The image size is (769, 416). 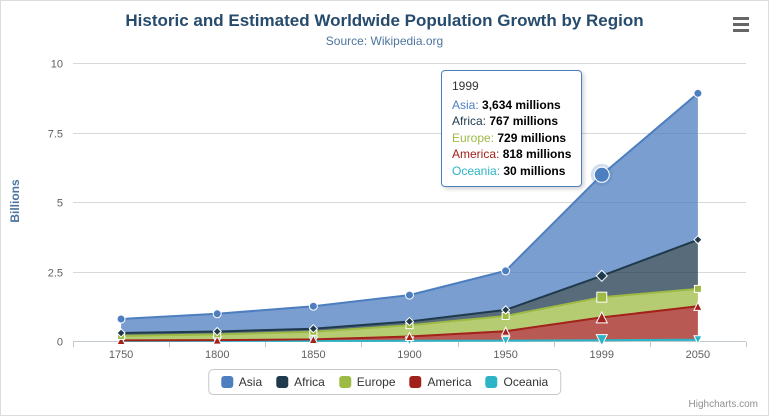 I want to click on x-tick-label: 1999, so click(x=602, y=355).